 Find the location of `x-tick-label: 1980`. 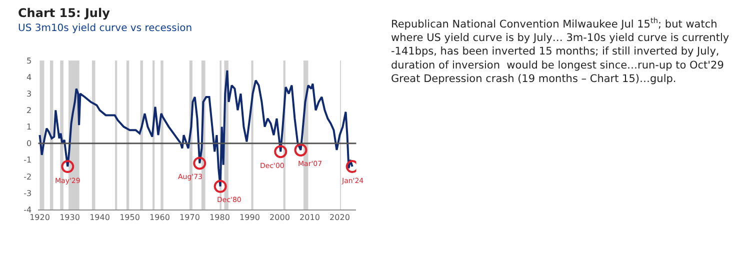

x-tick-label: 1980 is located at coordinates (220, 217).